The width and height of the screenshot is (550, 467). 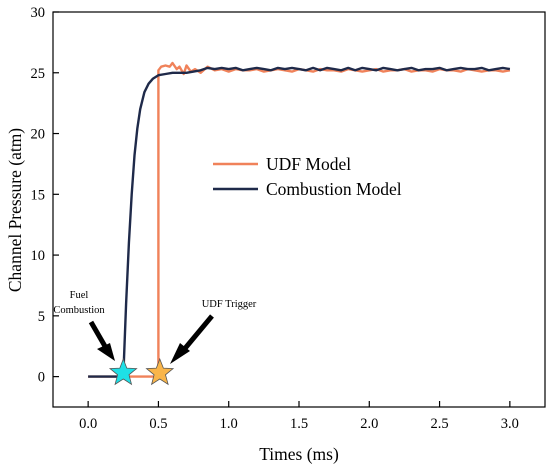 I want to click on x-tick-label: 2.5, so click(x=440, y=424).